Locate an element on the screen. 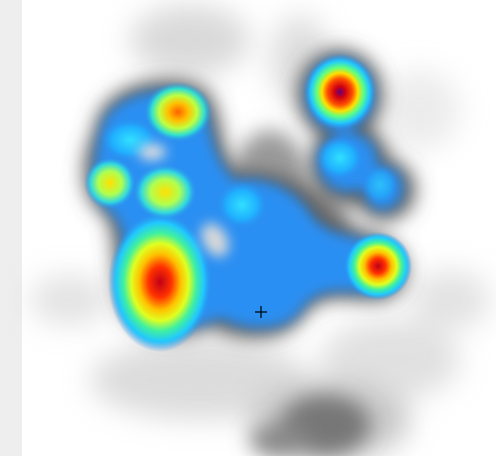 The width and height of the screenshot is (496, 456). cursor is located at coordinates (261, 312).